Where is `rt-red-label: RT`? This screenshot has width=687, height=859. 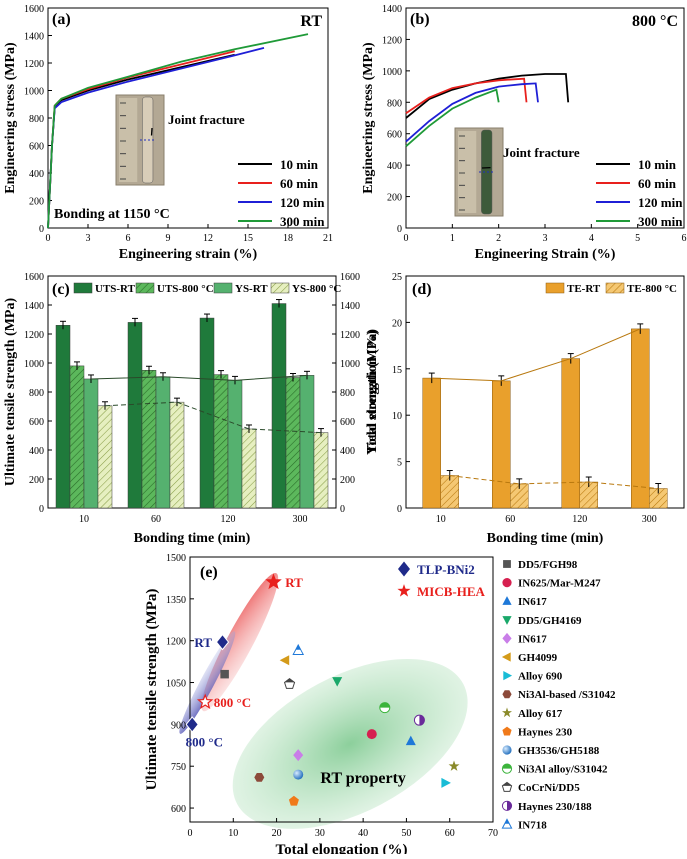 rt-red-label: RT is located at coordinates (294, 582).